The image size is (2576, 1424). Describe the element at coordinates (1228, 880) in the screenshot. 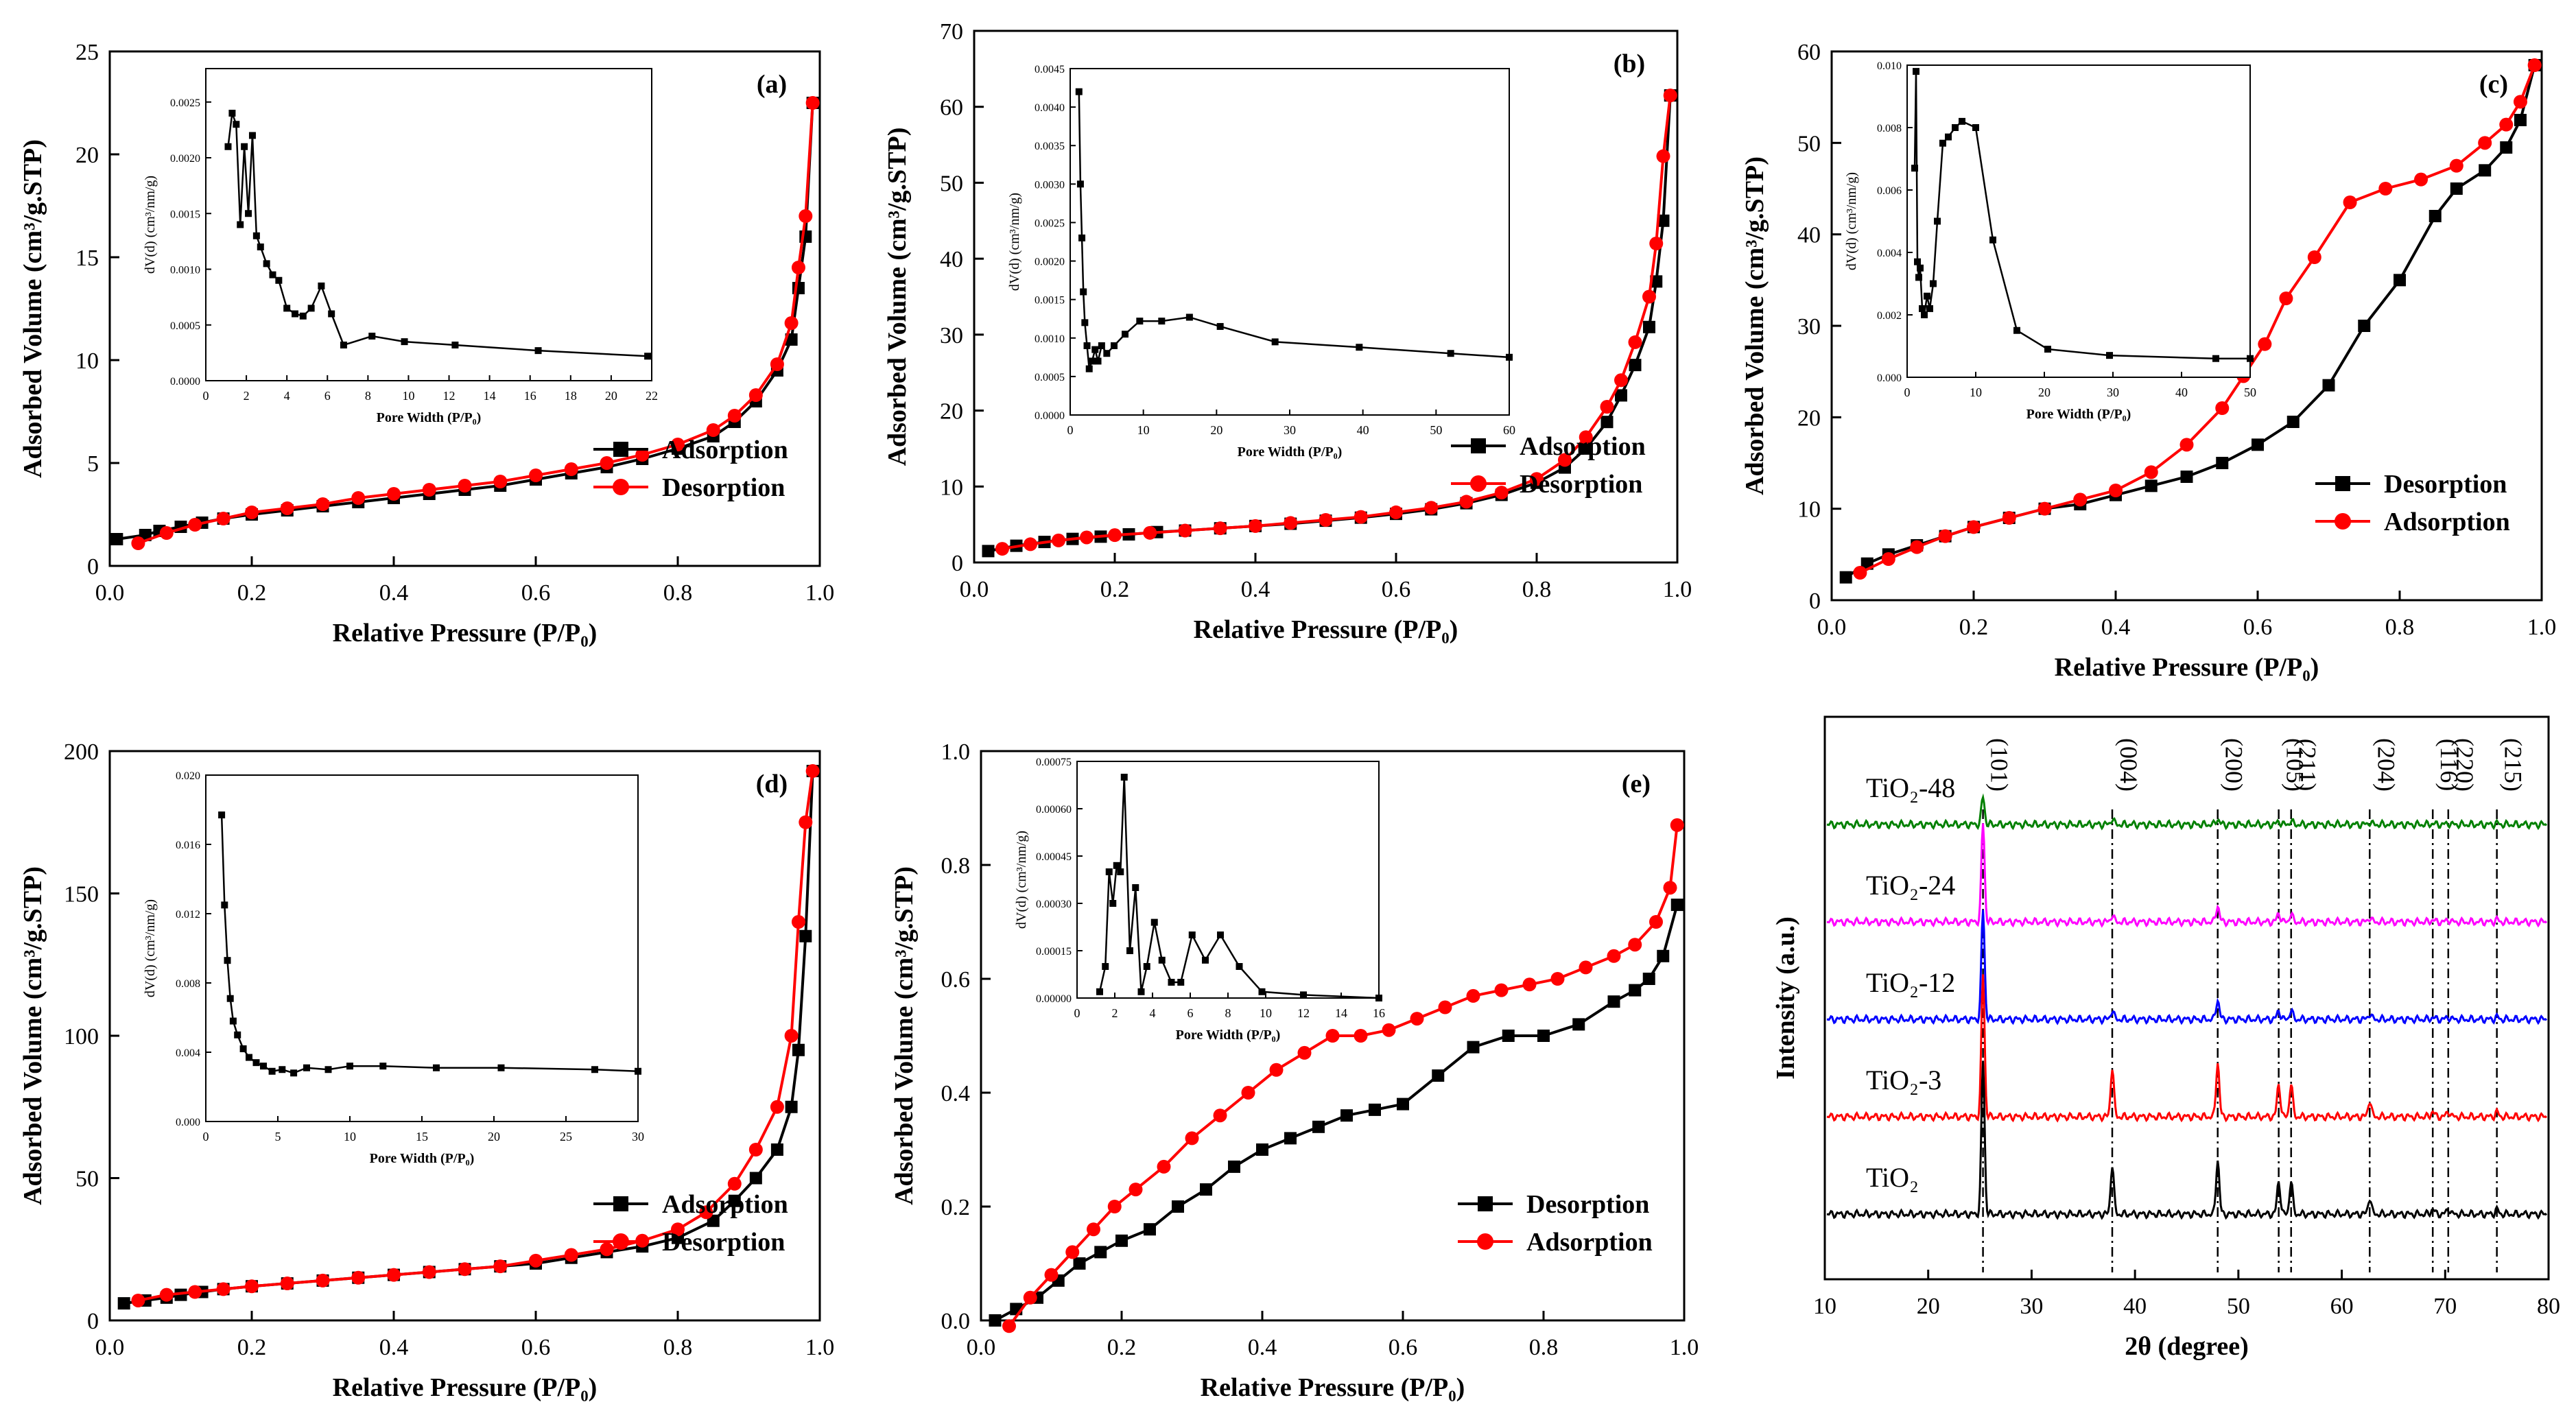

I see `inset-frame` at that location.